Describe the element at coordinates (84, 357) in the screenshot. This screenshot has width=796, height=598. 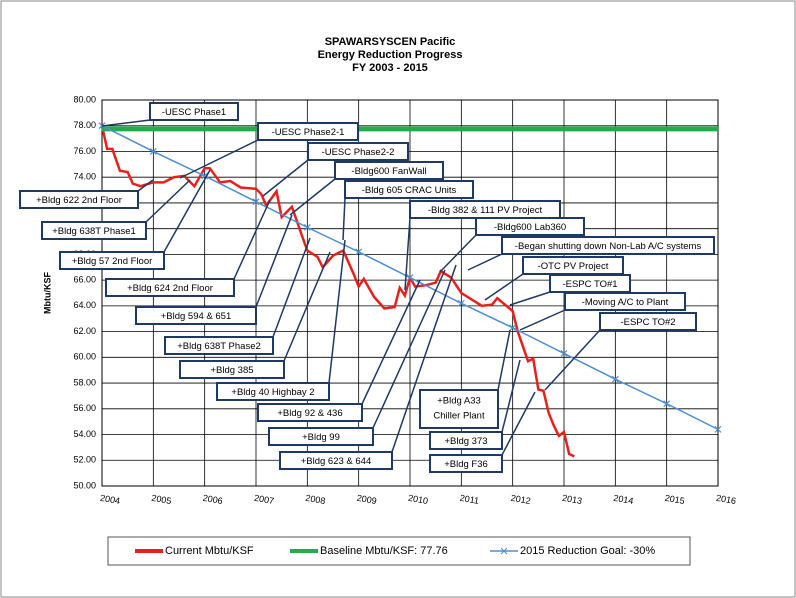
I see `y-tick-label: 60.00` at that location.